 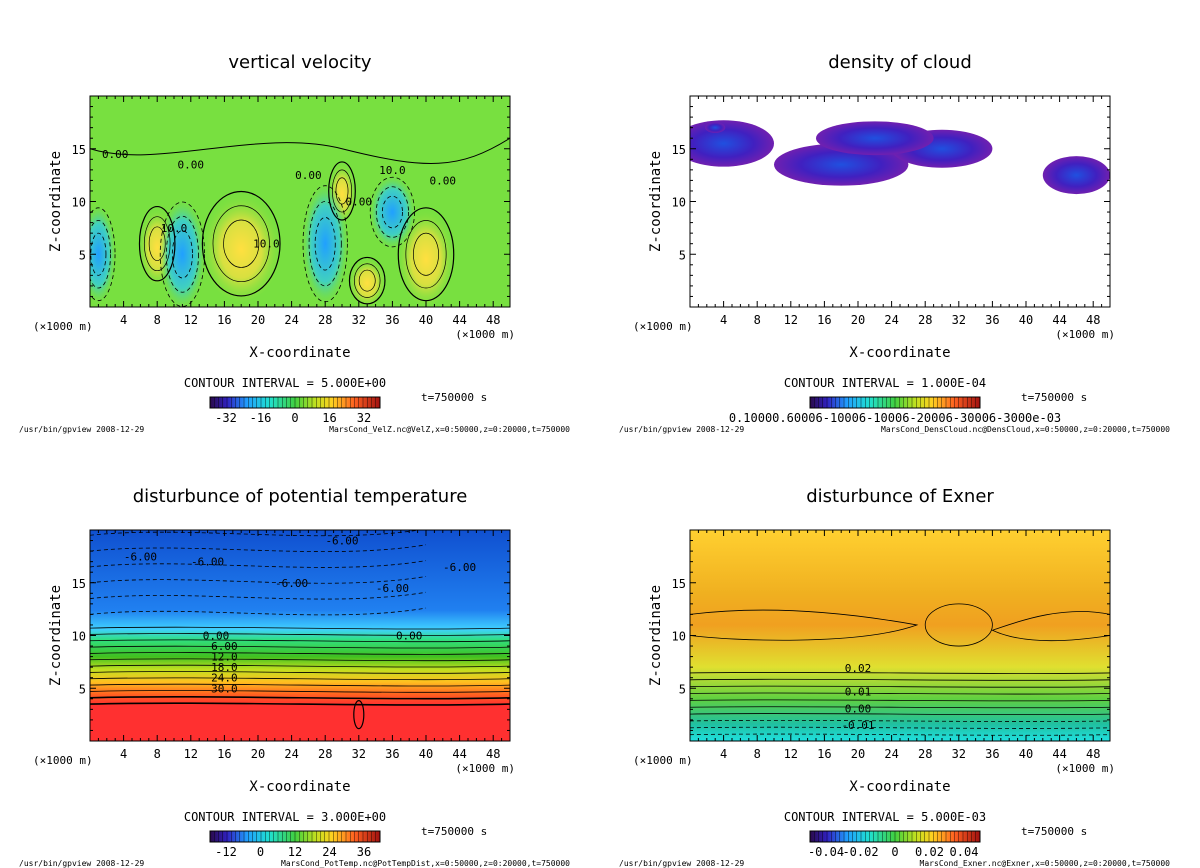 What do you see at coordinates (300, 496) in the screenshot?
I see `chart-title: disturbunce of potential temperature` at bounding box center [300, 496].